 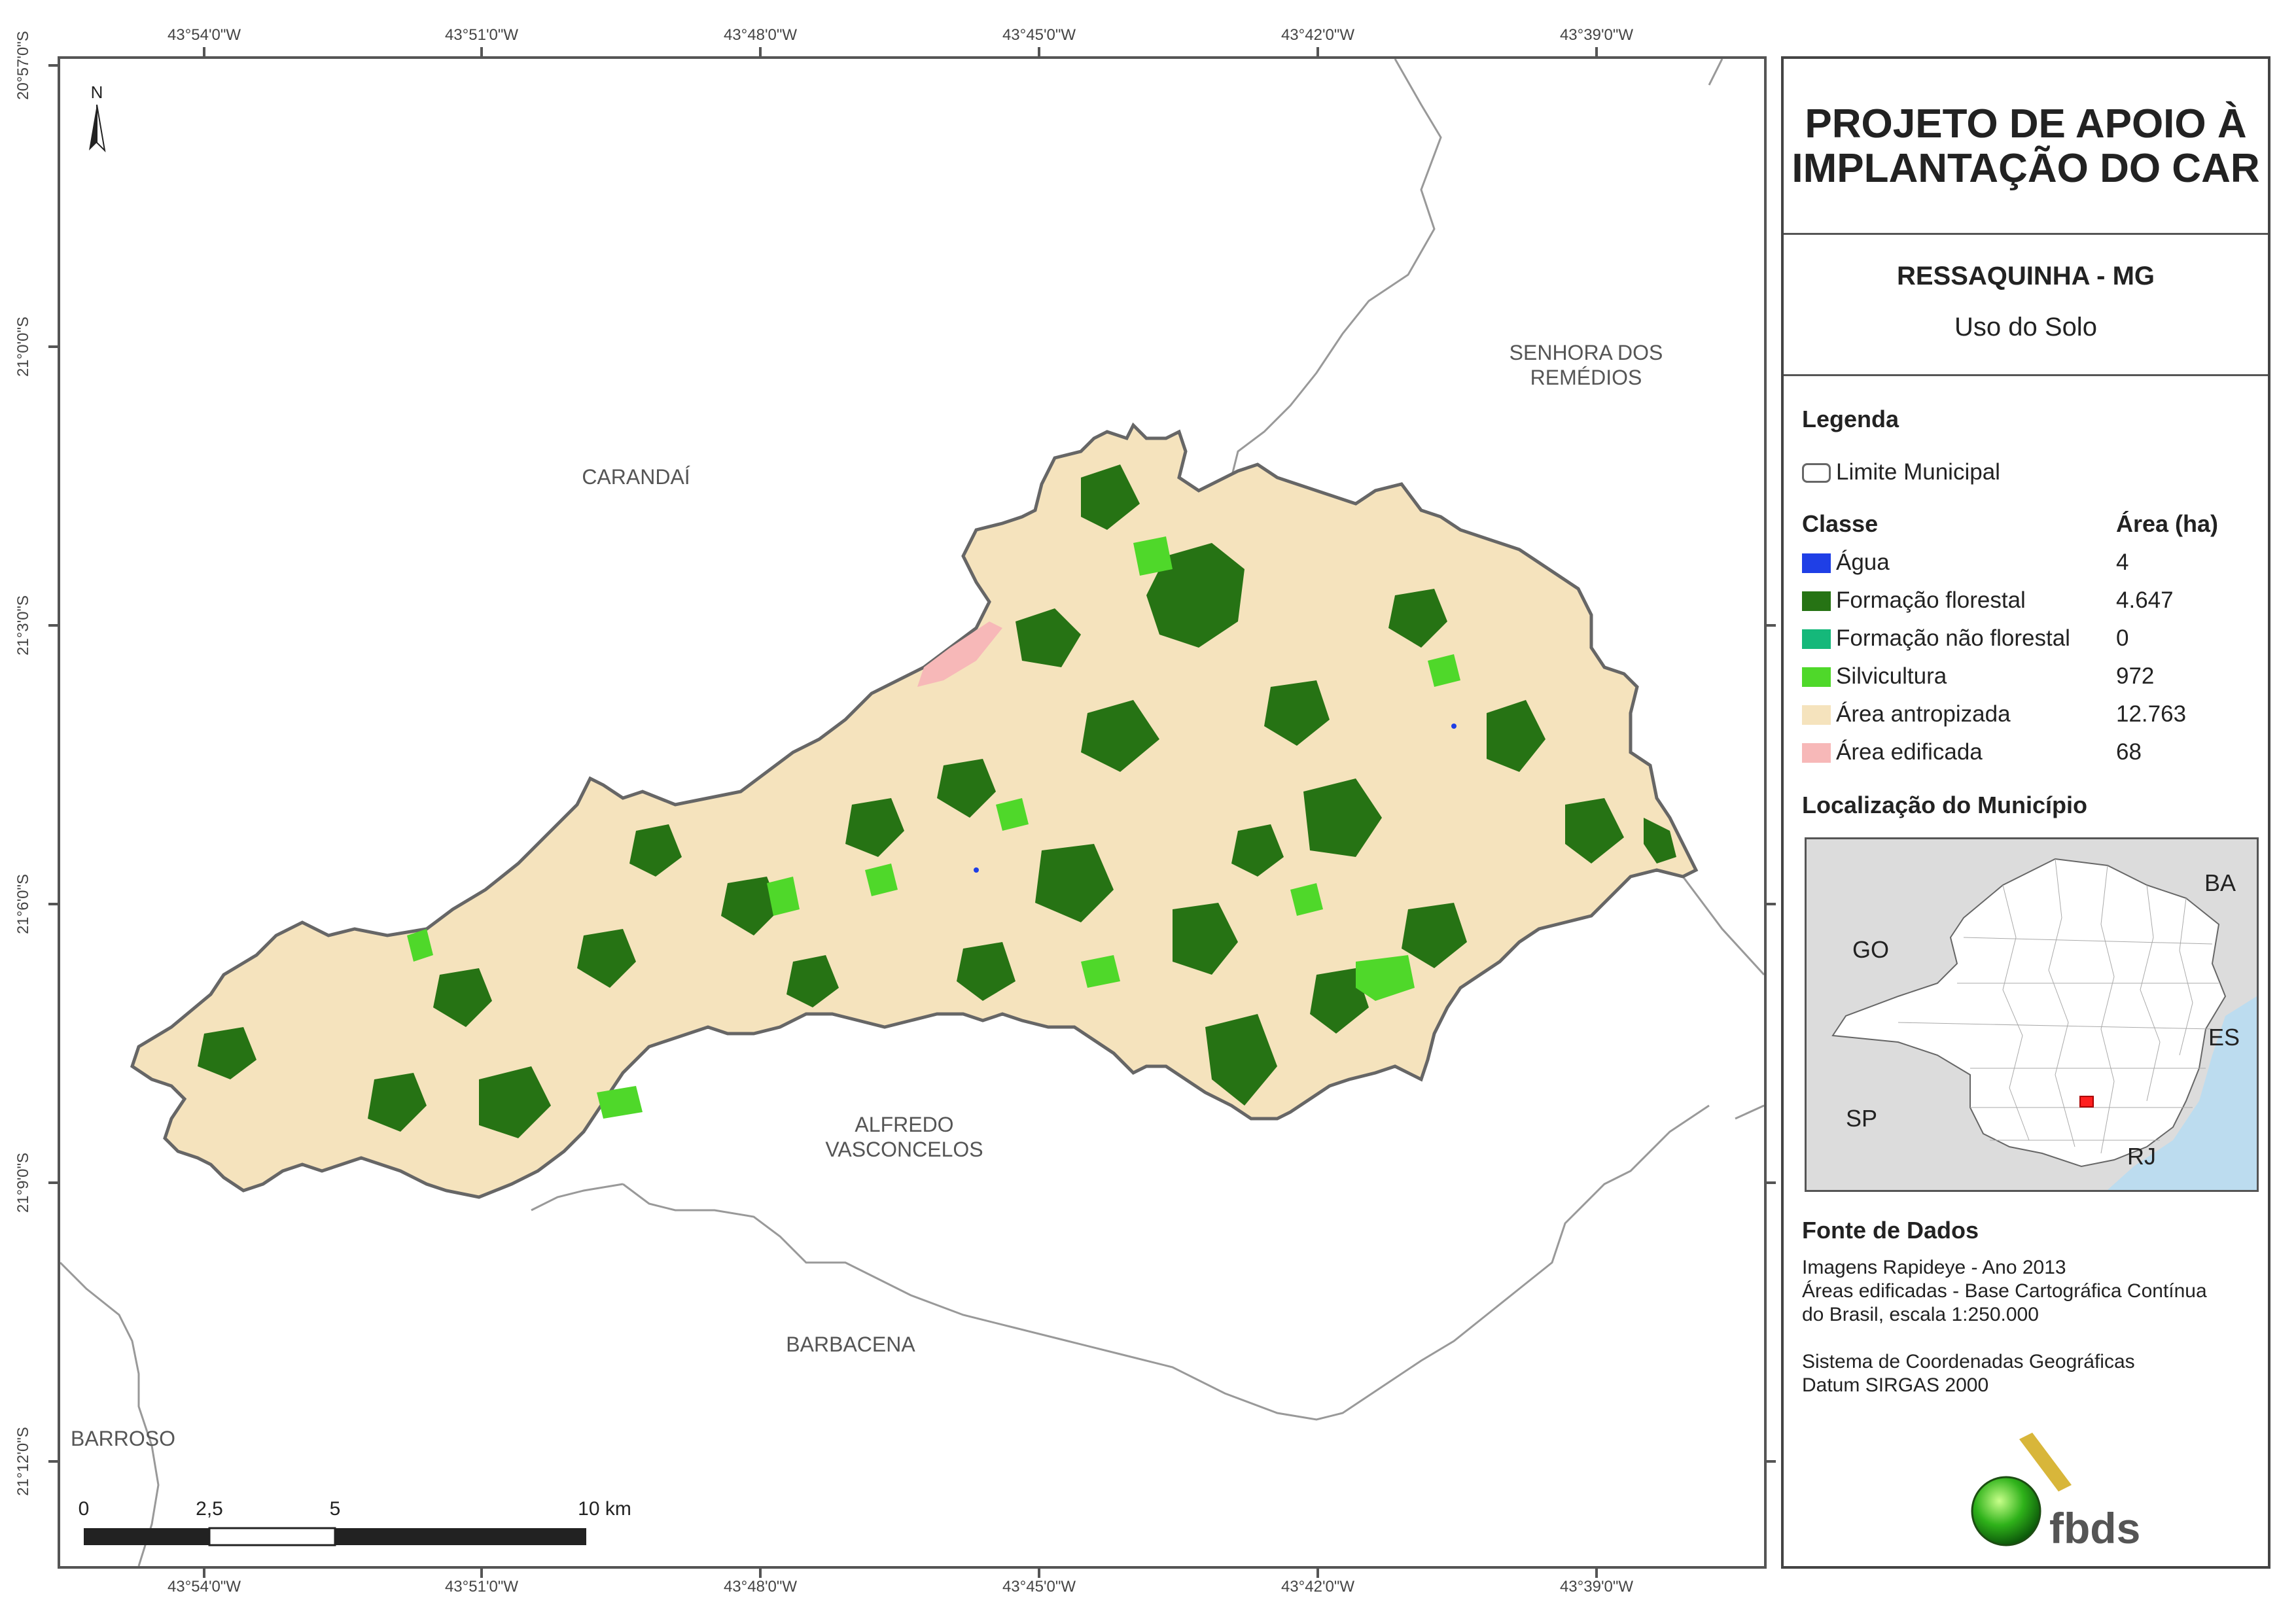 I want to click on coord-top-label: 43°42'0"W, so click(x=1318, y=35).